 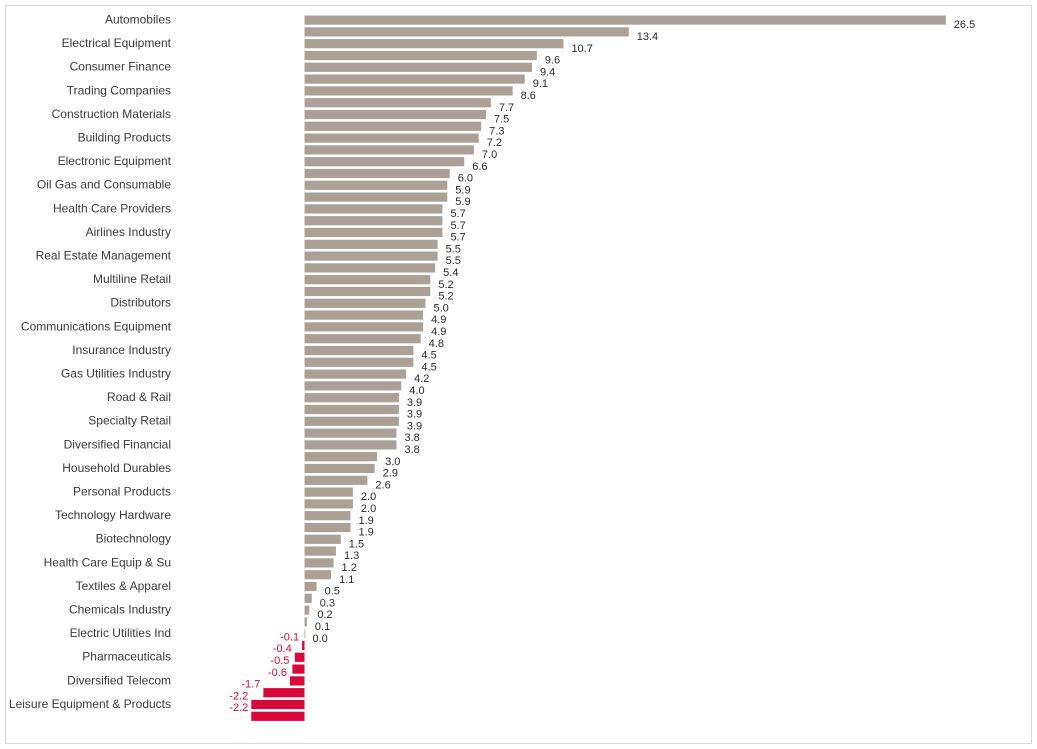 What do you see at coordinates (113, 515) in the screenshot?
I see `category-label: Technology Hardware` at bounding box center [113, 515].